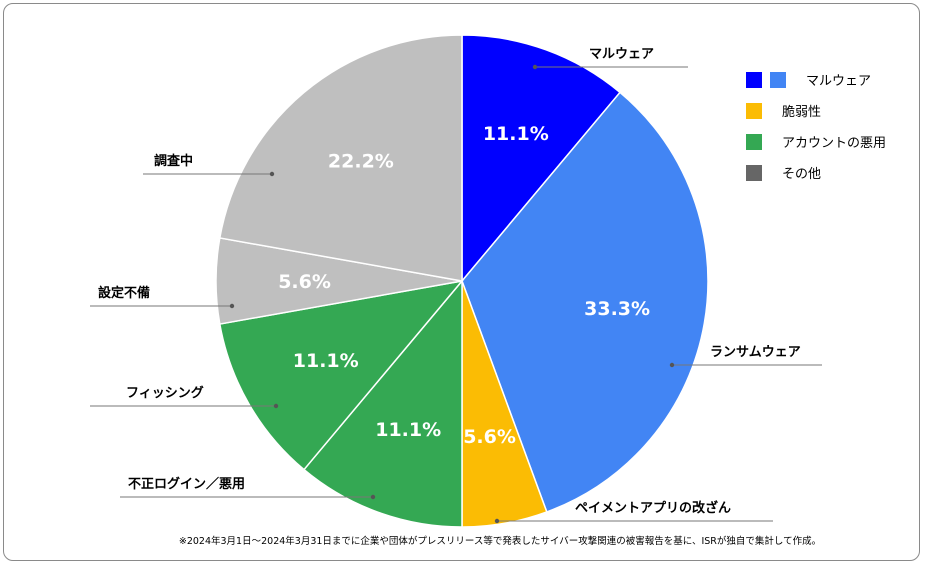  I want to click on slice-percentage-label: 22.2%, so click(361, 161).